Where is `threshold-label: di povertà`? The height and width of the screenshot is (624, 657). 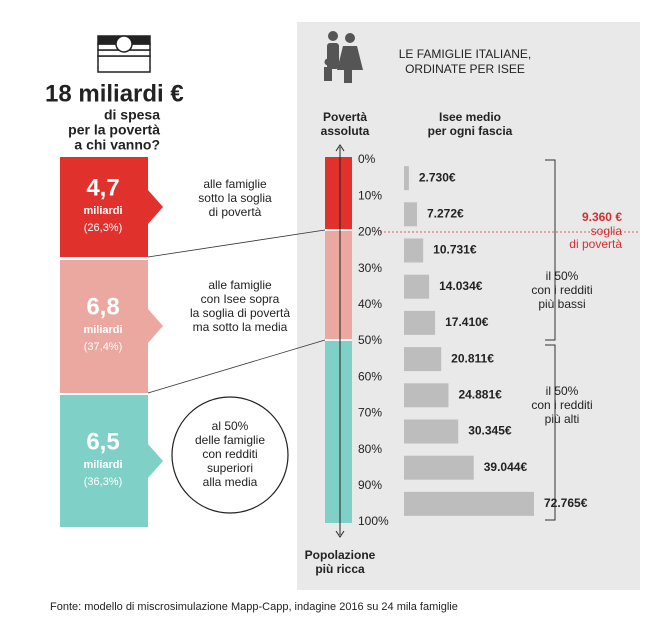 threshold-label: di povertà is located at coordinates (595, 244).